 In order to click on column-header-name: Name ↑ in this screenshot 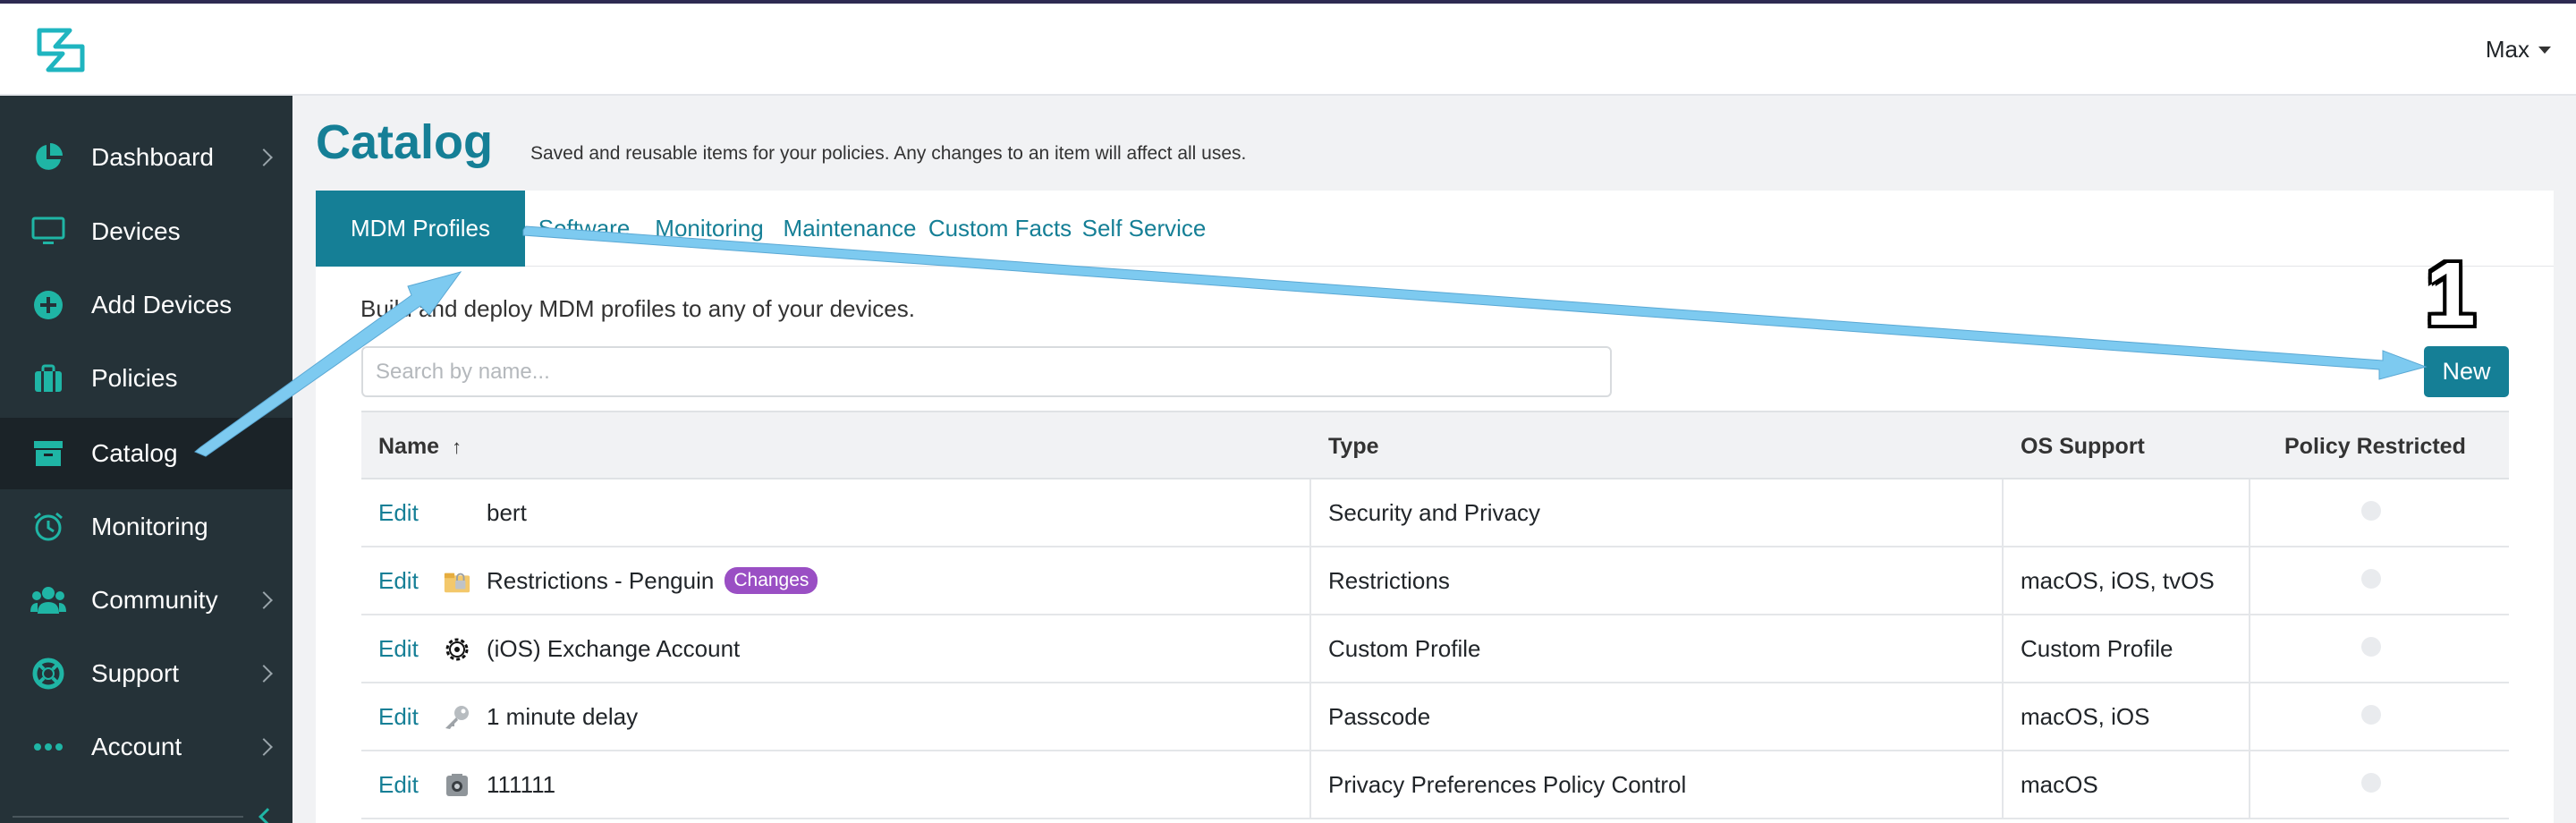, I will do `click(420, 446)`.